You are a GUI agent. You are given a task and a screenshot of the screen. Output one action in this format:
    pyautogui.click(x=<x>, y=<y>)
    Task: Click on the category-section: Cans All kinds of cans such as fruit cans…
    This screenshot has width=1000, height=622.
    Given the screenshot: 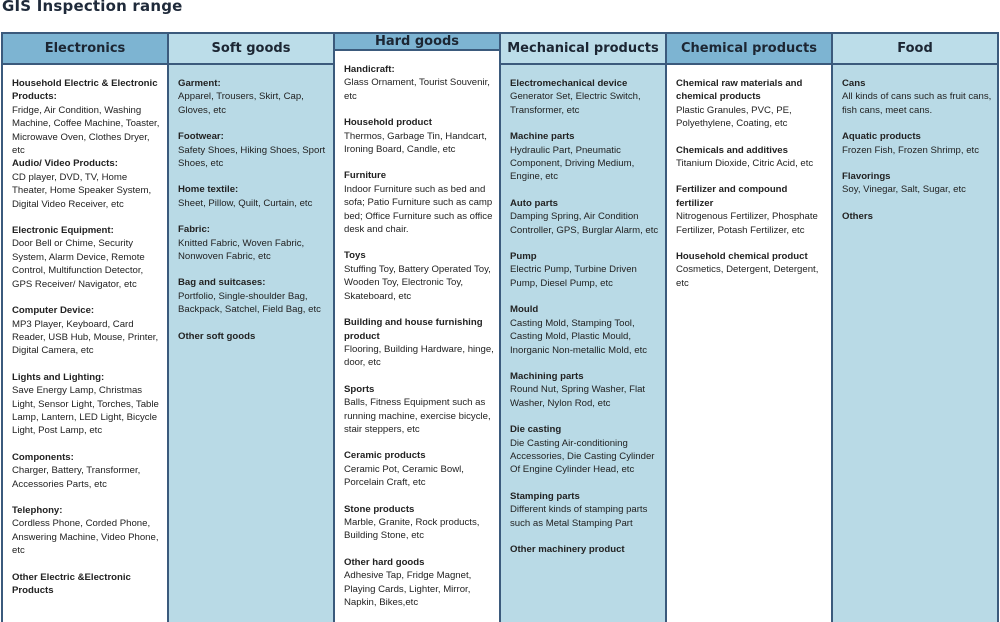 What is the action you would take?
    pyautogui.click(x=917, y=97)
    